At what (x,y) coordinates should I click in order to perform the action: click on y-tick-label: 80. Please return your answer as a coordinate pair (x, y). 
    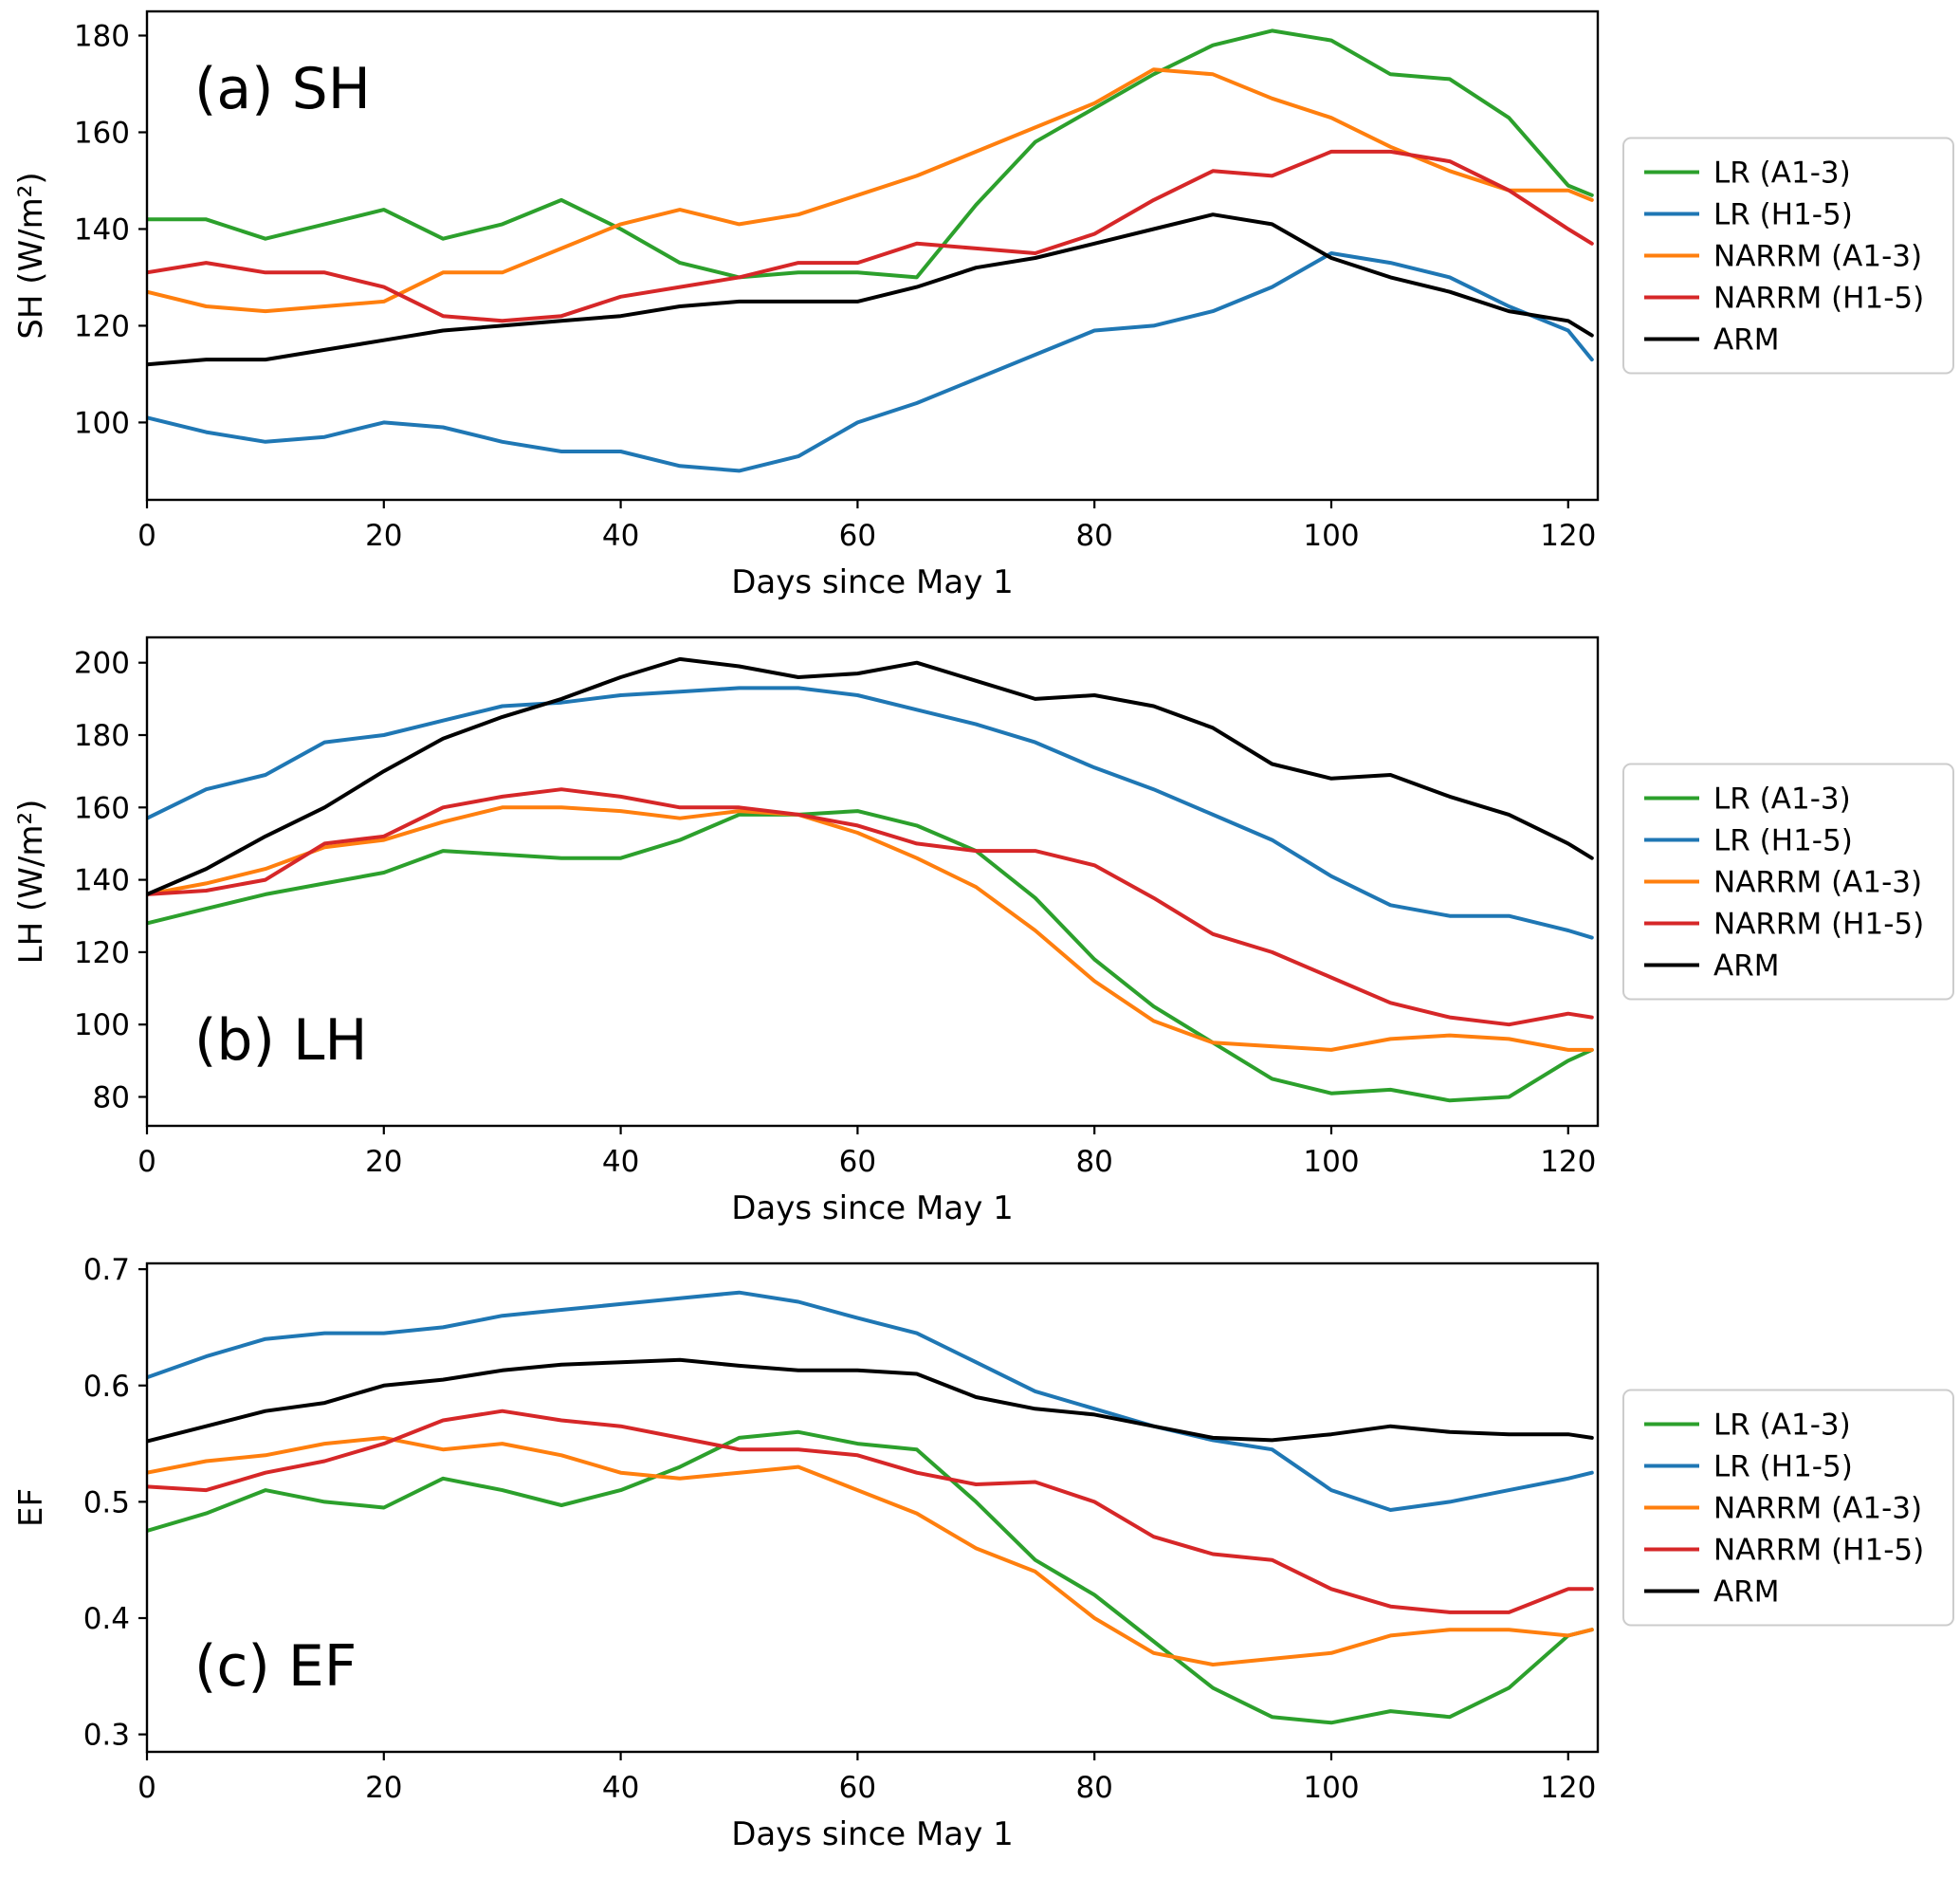
    Looking at the image, I should click on (111, 1097).